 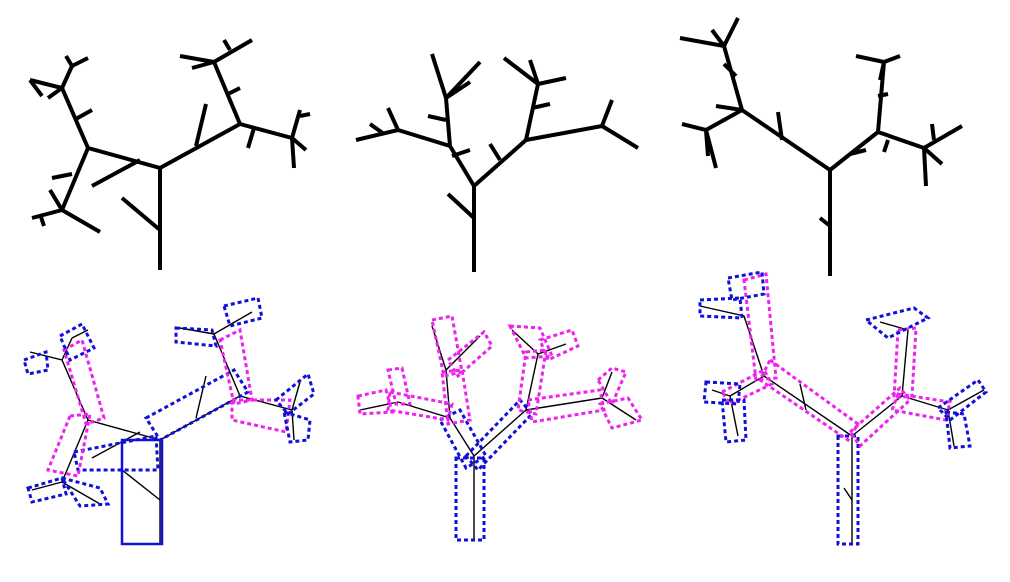 I want to click on tree-2-annotated, so click(x=500, y=428).